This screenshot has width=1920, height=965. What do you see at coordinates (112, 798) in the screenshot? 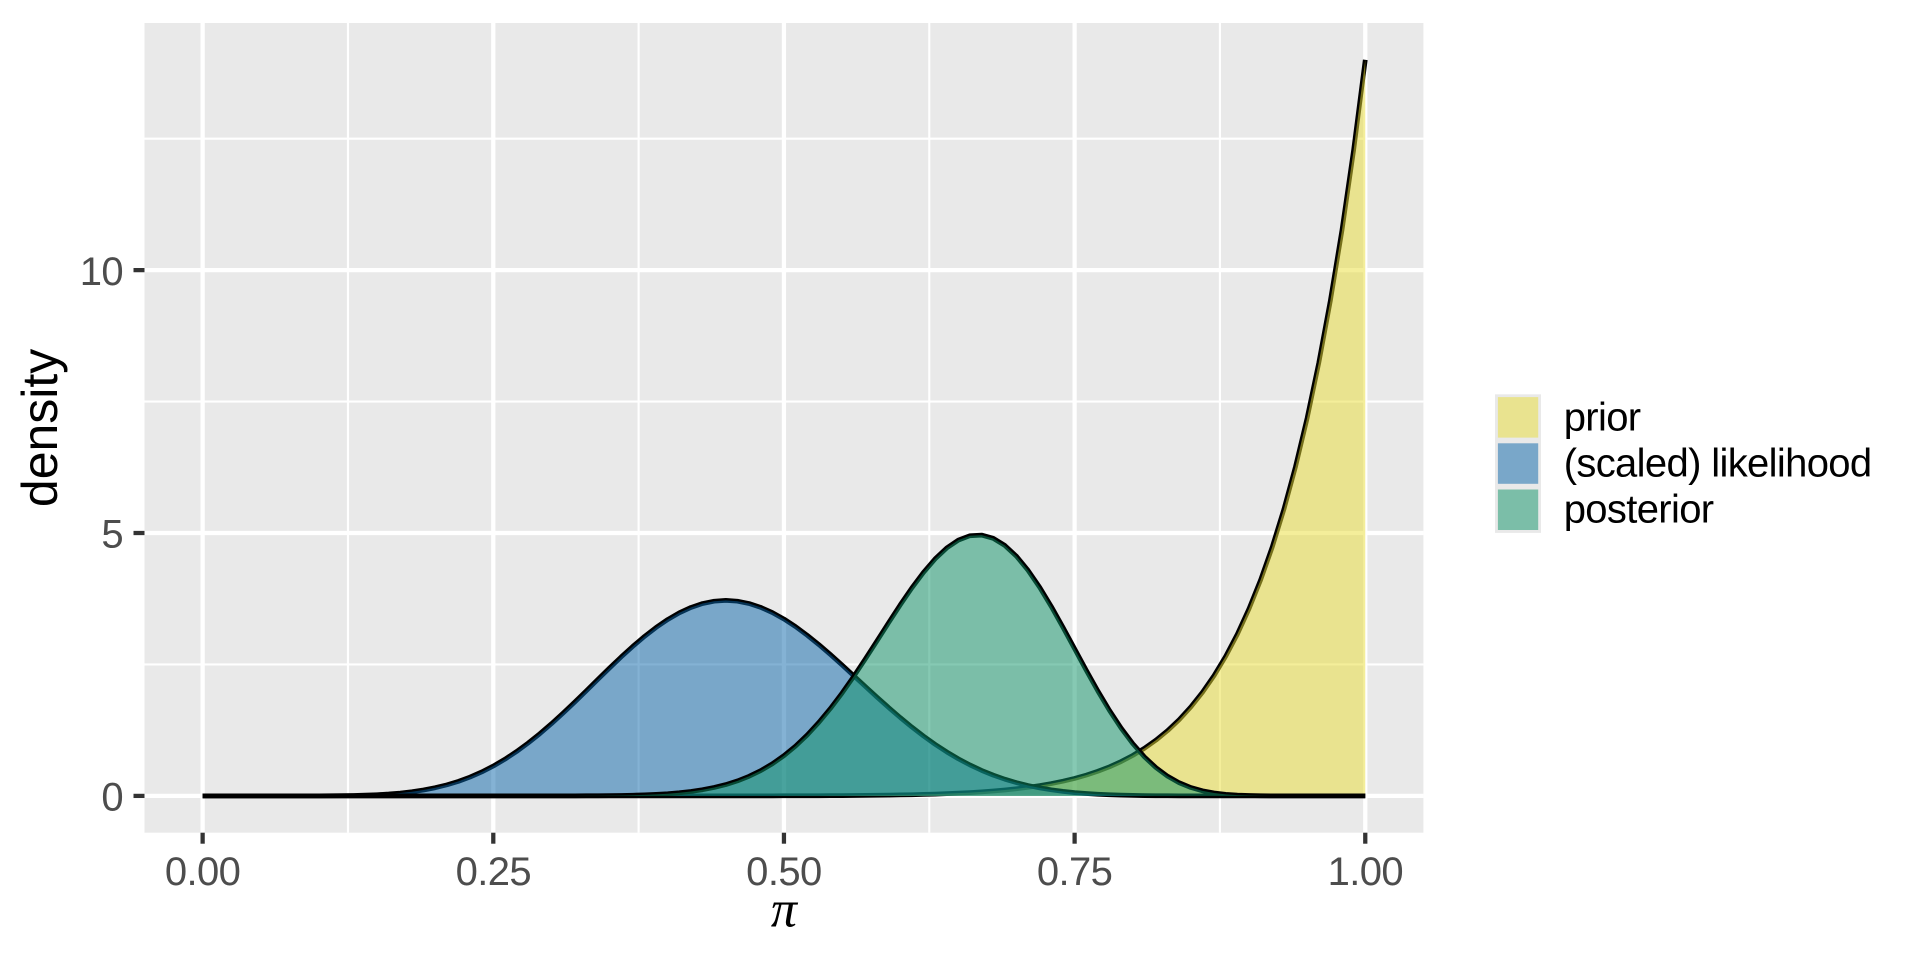
I see `svg-text: 0` at bounding box center [112, 798].